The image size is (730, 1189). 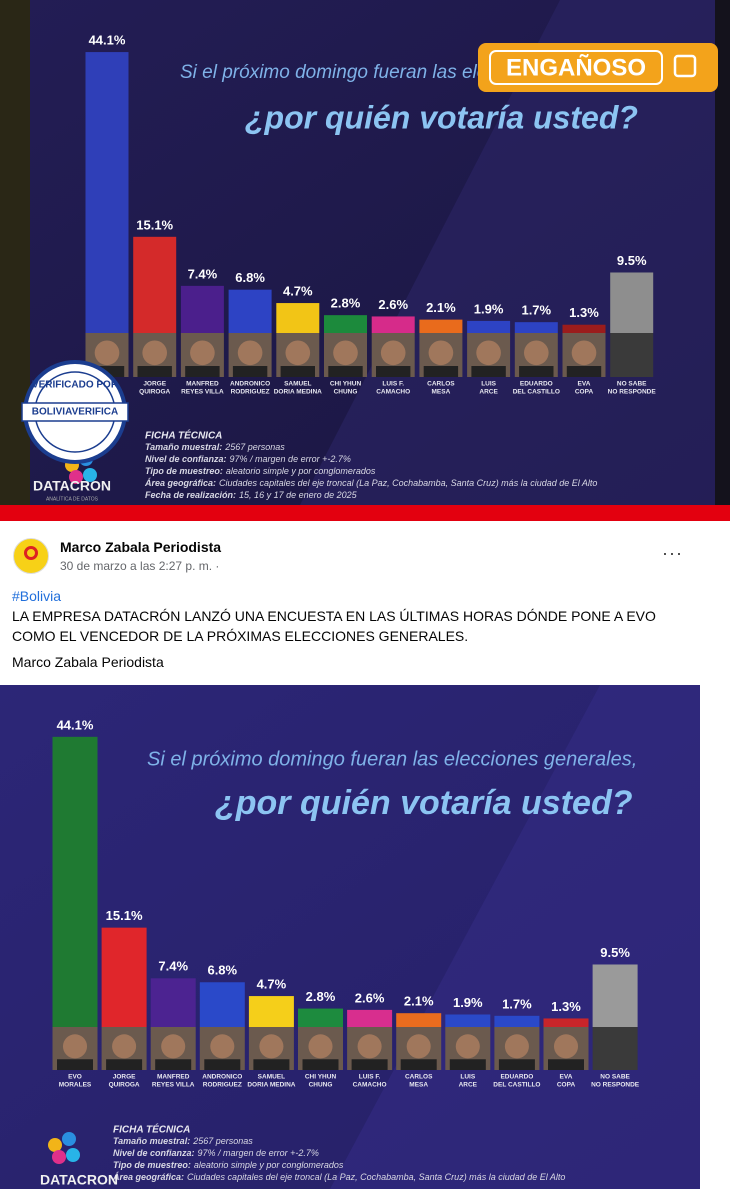 I want to click on signature: Marco Zabala Periodista, so click(x=88, y=662).